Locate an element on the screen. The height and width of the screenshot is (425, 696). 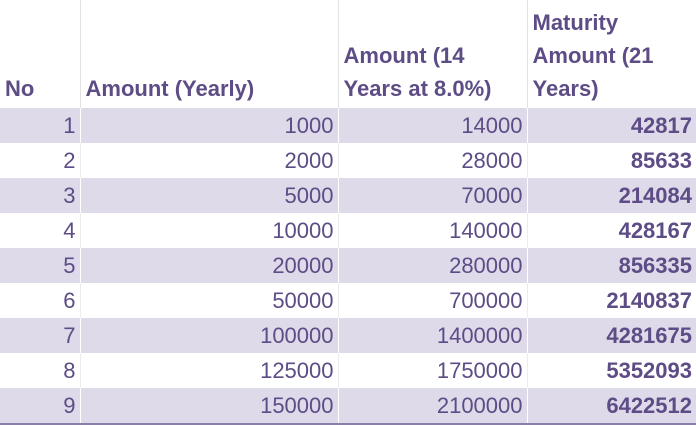
table-cell: 85633 is located at coordinates (611, 160).